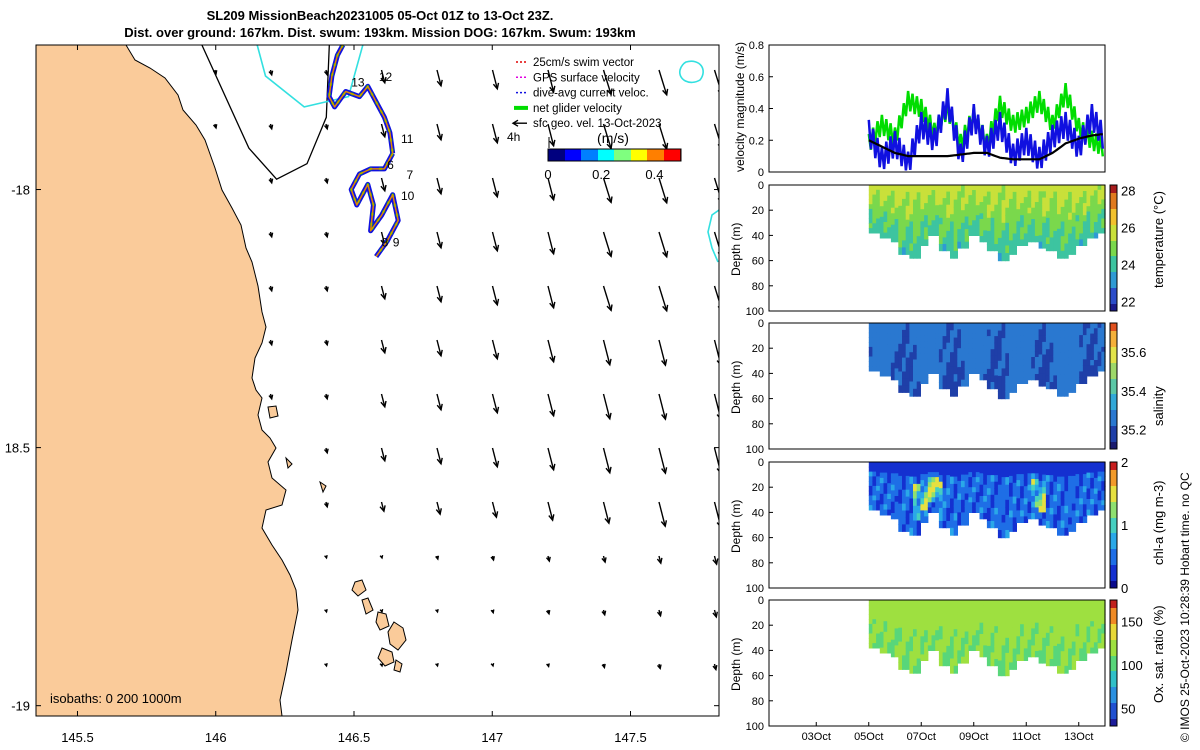 This screenshot has width=1200, height=750. What do you see at coordinates (439, 131) in the screenshot?
I see `velocity-arrow` at bounding box center [439, 131].